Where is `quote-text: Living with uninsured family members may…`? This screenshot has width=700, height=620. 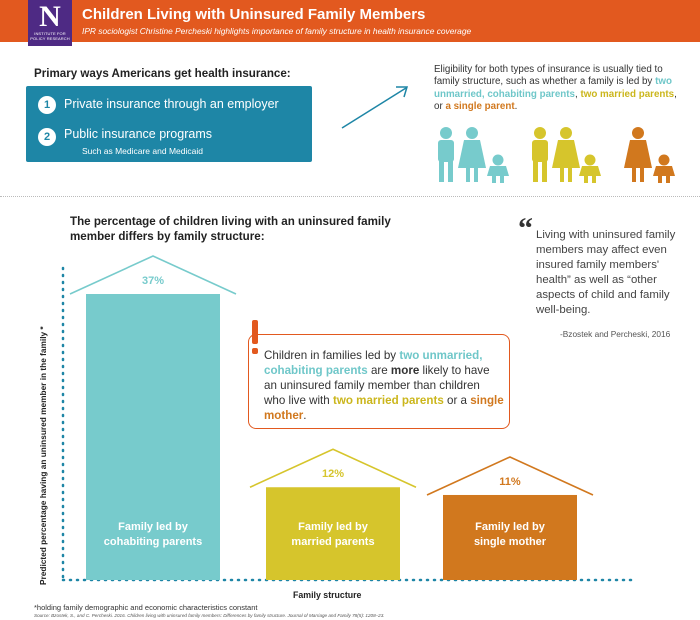
quote-text: Living with uninsured family members may… is located at coordinates (606, 272).